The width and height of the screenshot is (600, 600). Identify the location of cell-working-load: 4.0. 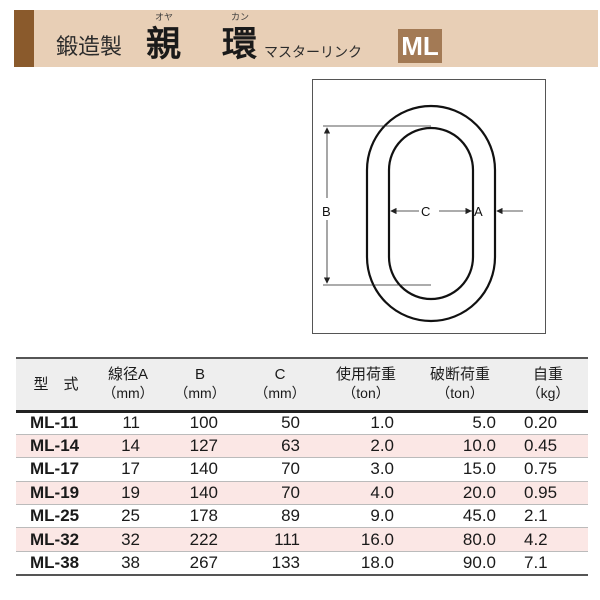
(366, 493).